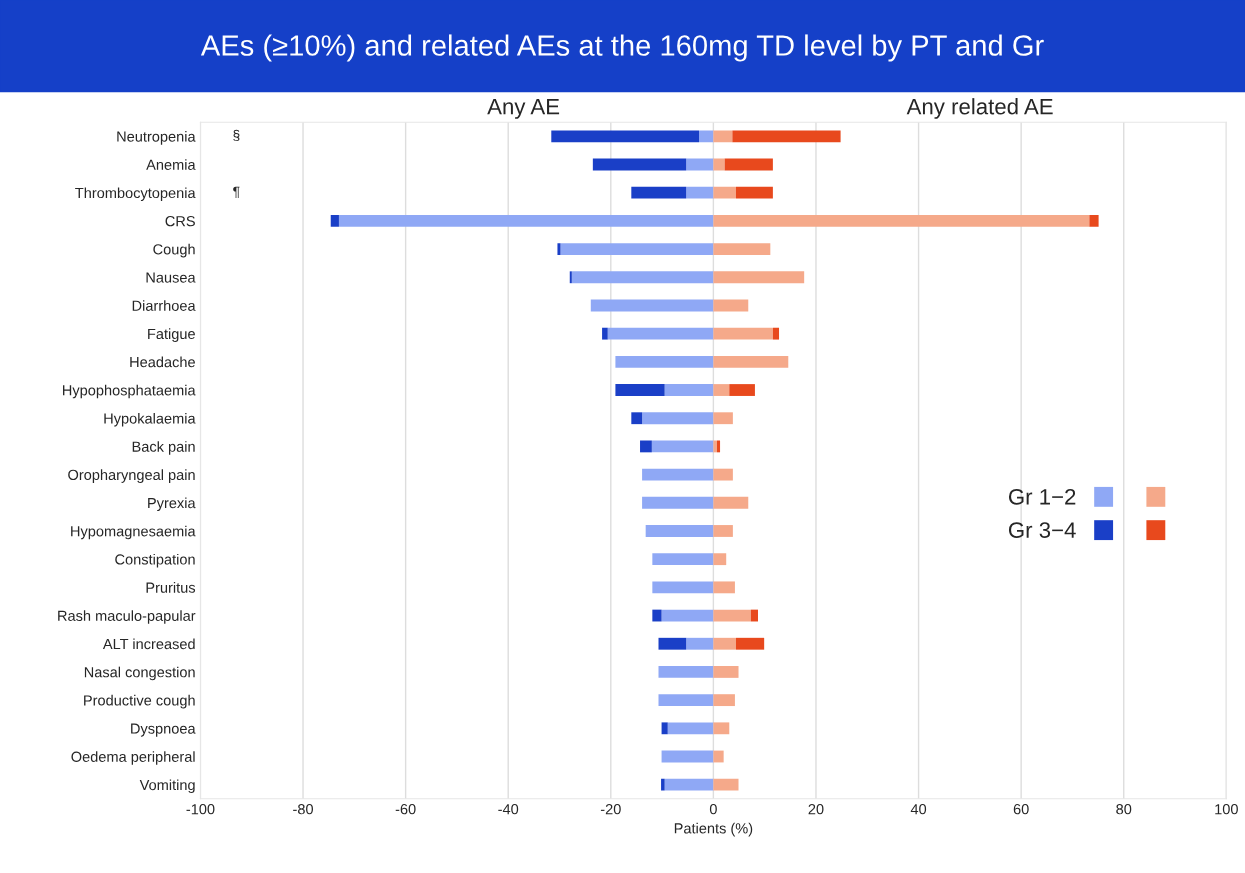  Describe the element at coordinates (171, 164) in the screenshot. I see `y-tick-label: Anemia` at that location.